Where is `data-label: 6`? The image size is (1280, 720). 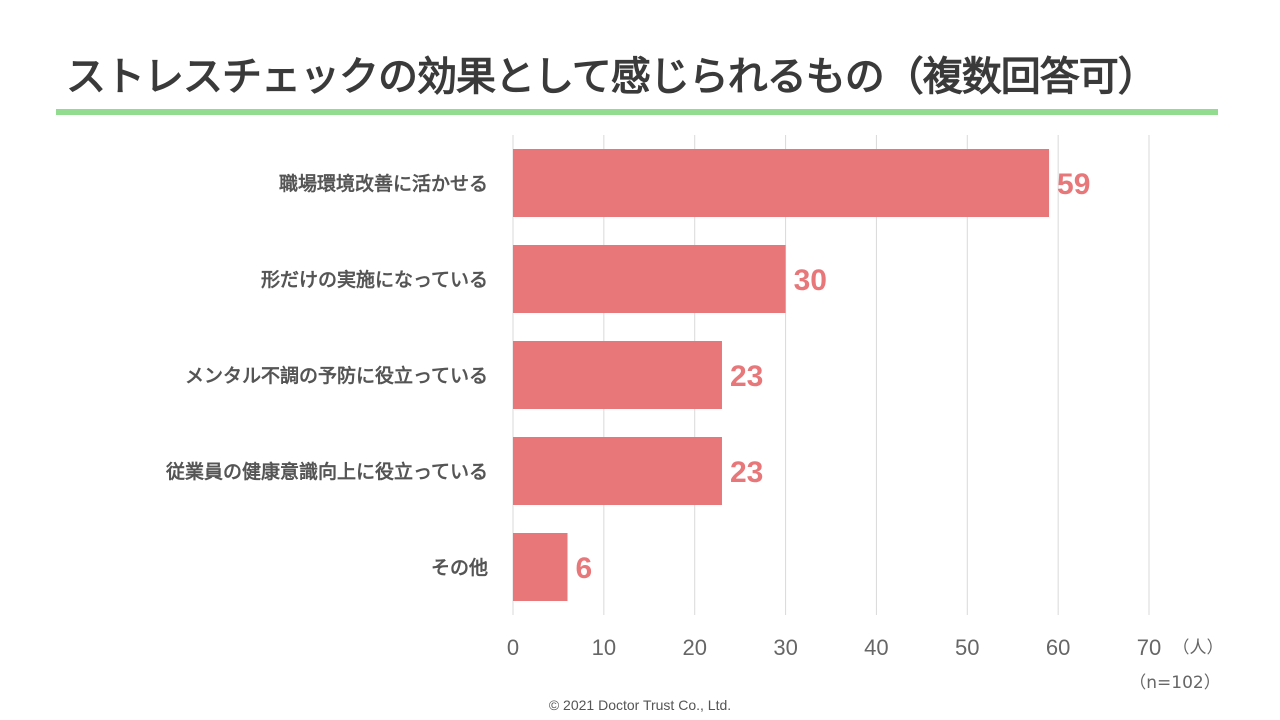
data-label: 6 is located at coordinates (584, 568).